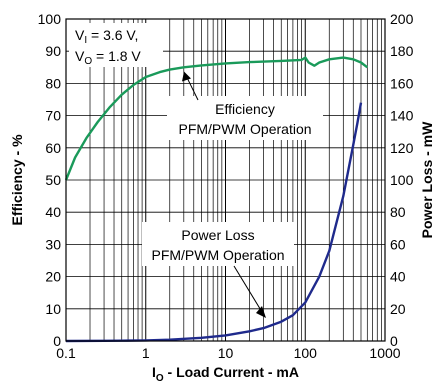  Describe the element at coordinates (398, 244) in the screenshot. I see `y-right-tick-label: 60` at that location.